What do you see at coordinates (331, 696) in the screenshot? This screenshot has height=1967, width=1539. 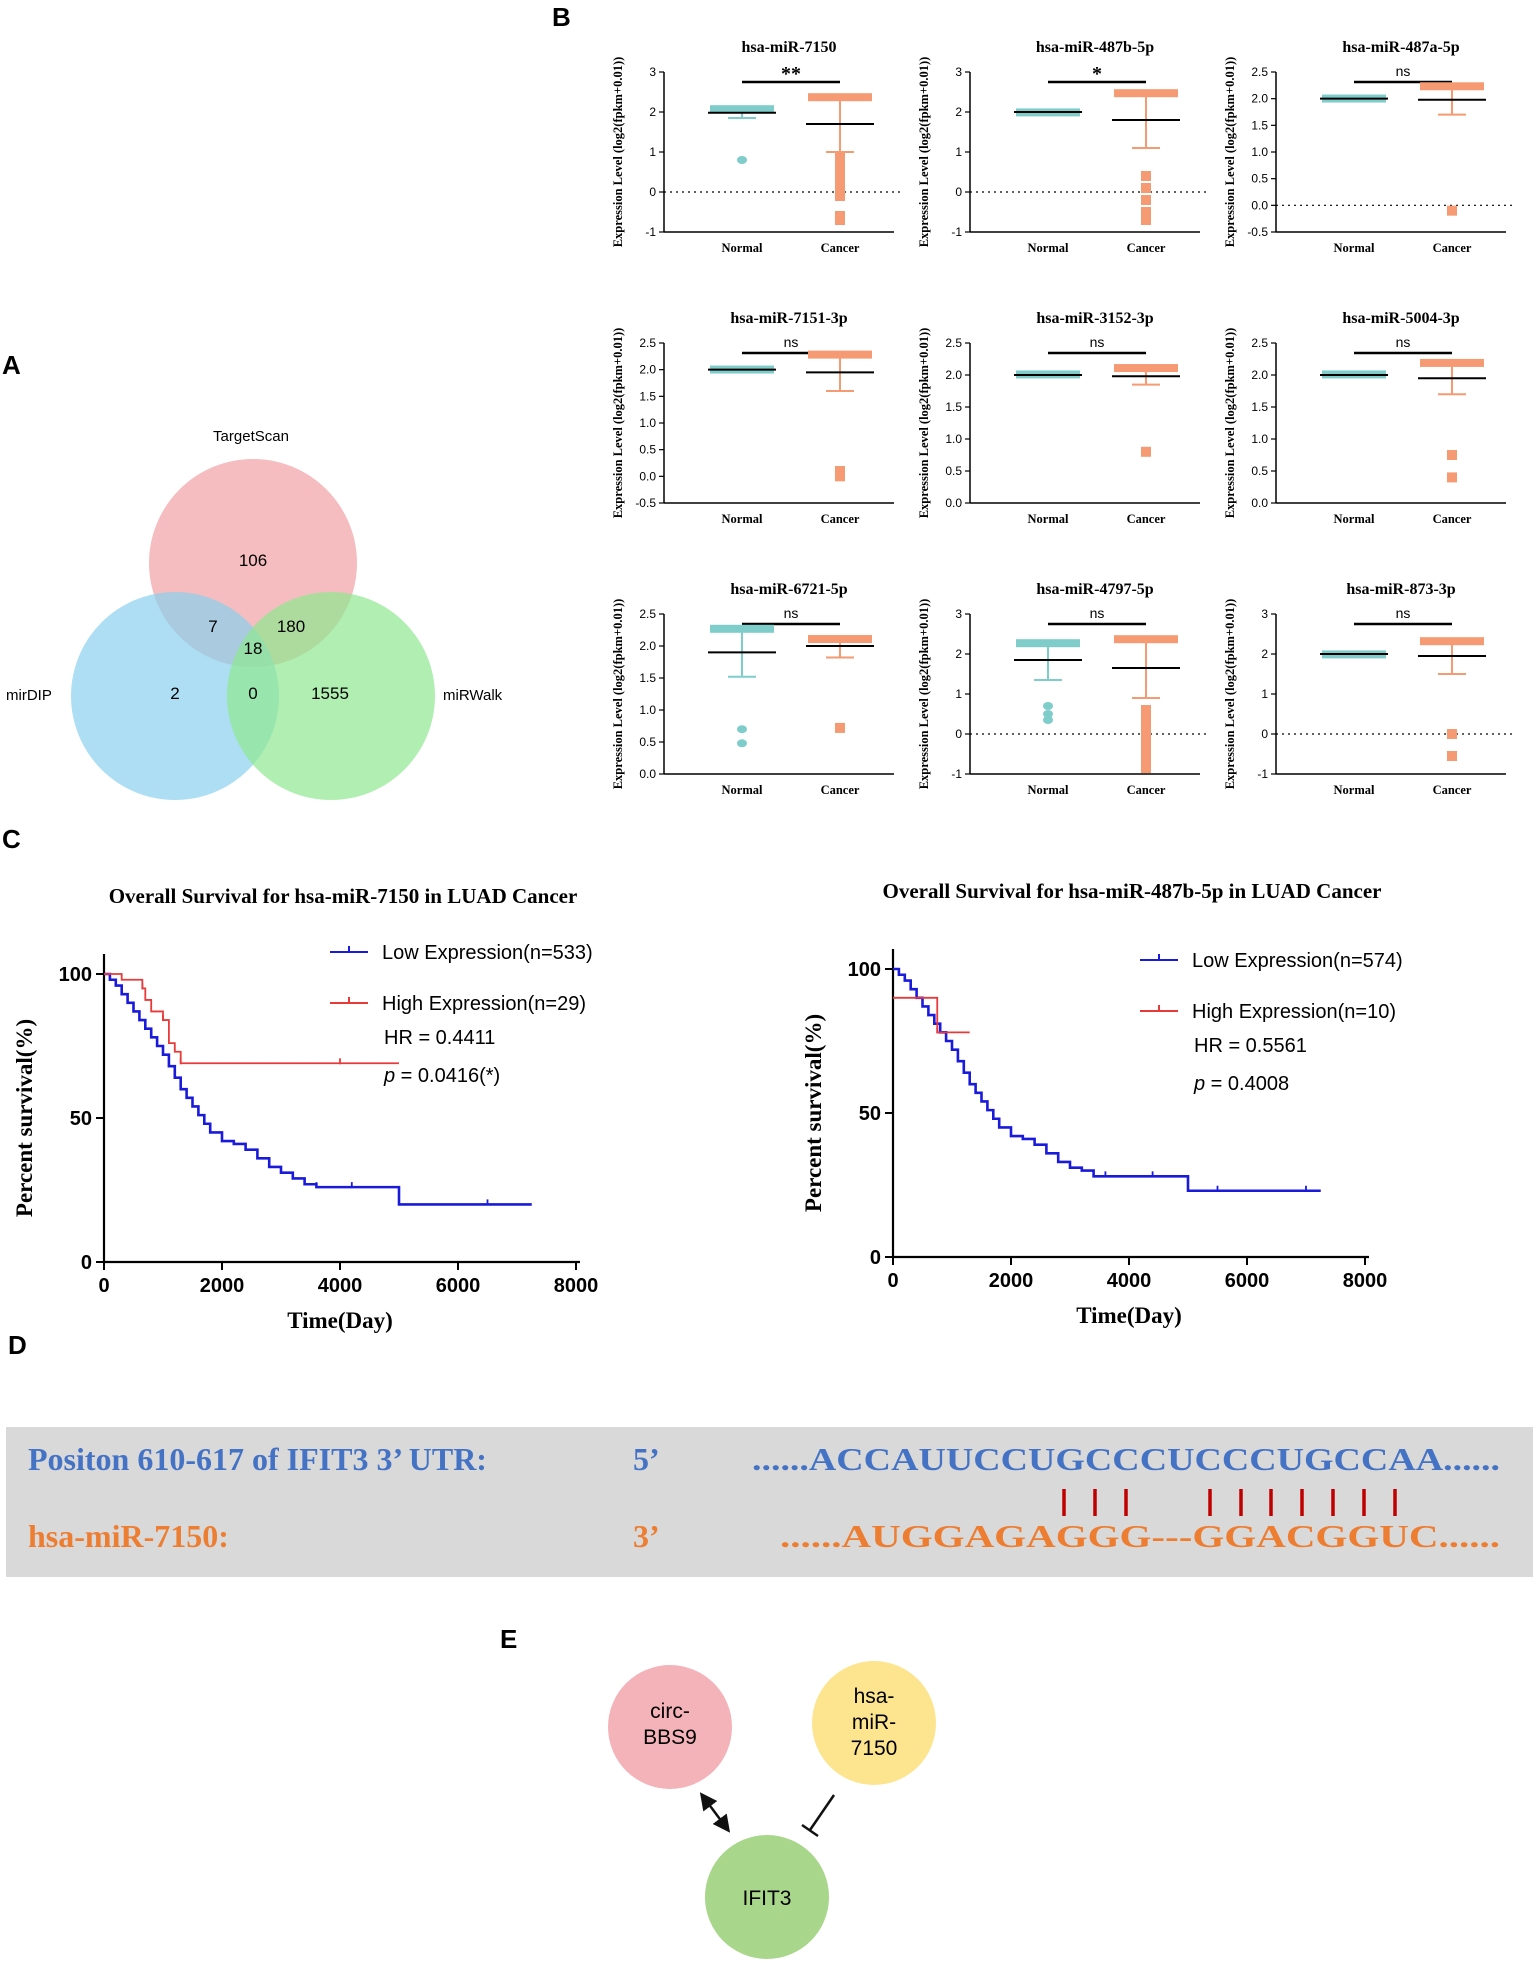 I see `venn-circle-mirwalk` at bounding box center [331, 696].